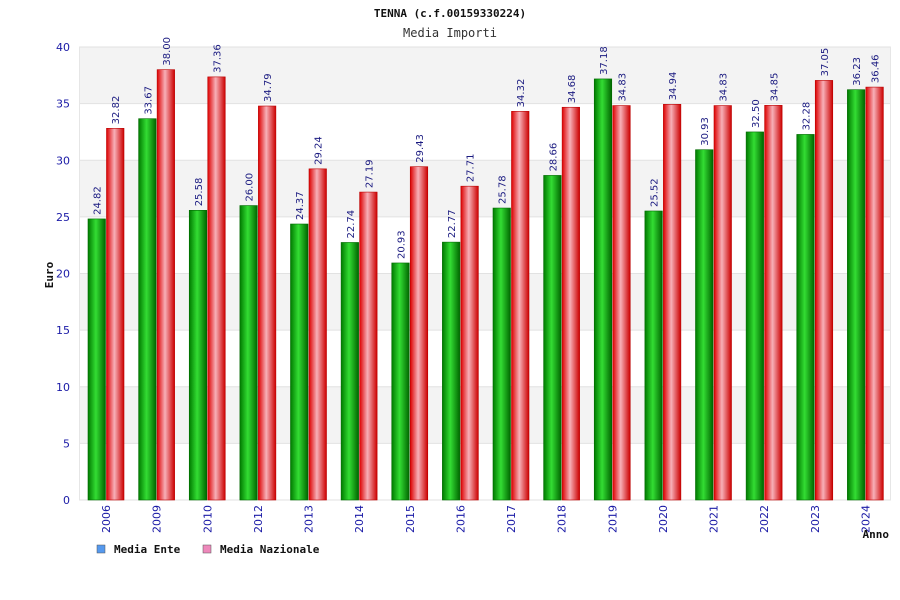 This screenshot has height=600, width=900. I want to click on bar-media-nazionale-2009, so click(165, 285).